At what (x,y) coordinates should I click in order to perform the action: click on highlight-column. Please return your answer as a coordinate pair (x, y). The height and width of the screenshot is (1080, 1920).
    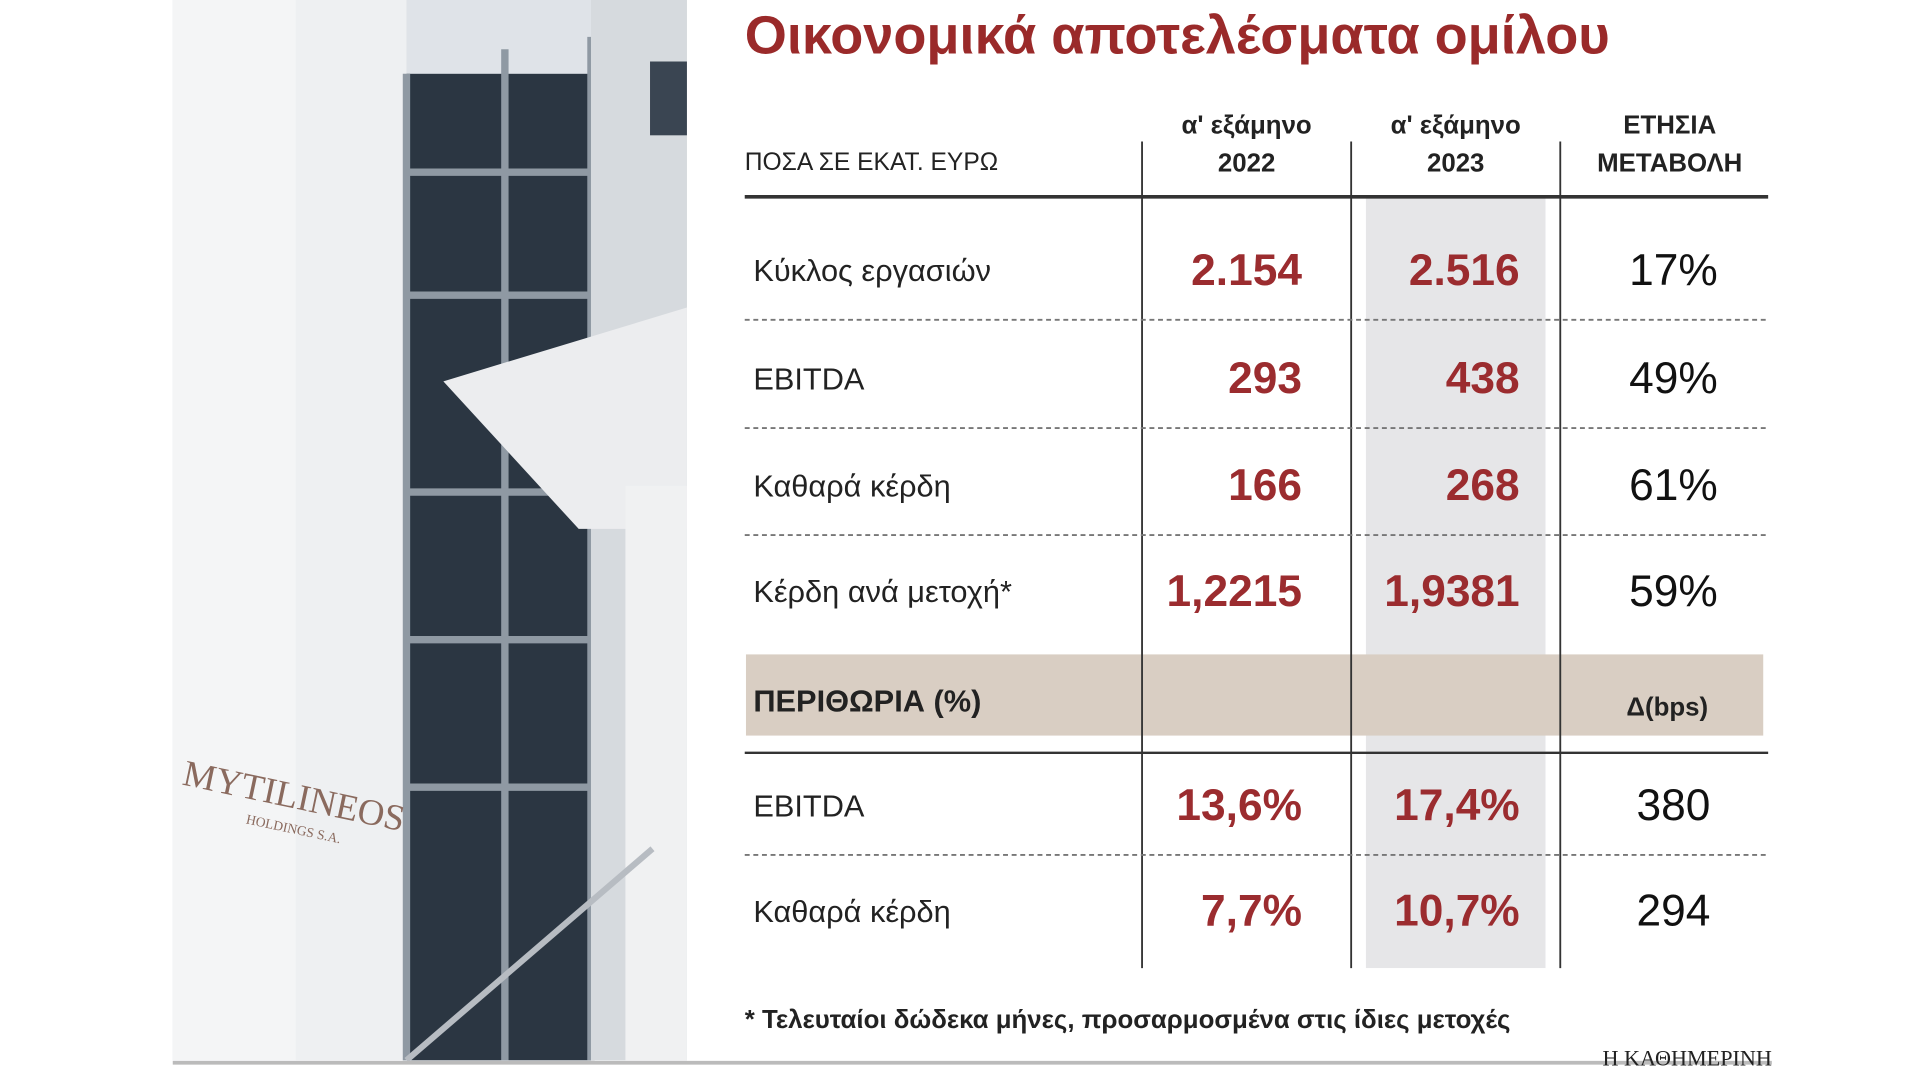
    Looking at the image, I should click on (1455, 582).